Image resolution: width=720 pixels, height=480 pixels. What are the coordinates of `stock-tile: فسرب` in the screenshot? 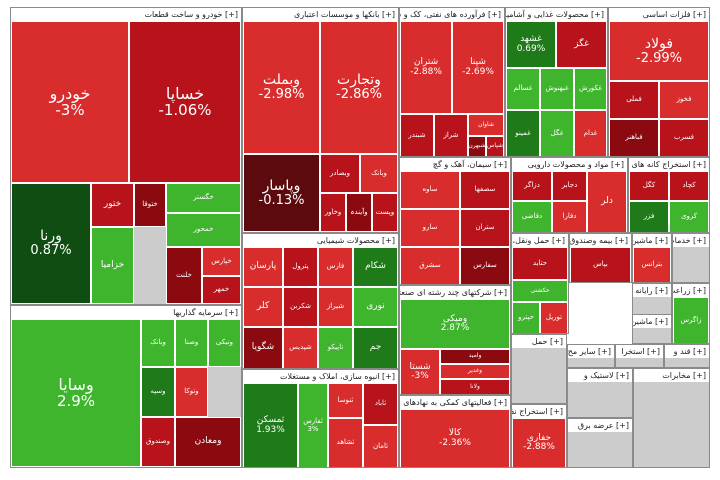 It's located at (684, 137).